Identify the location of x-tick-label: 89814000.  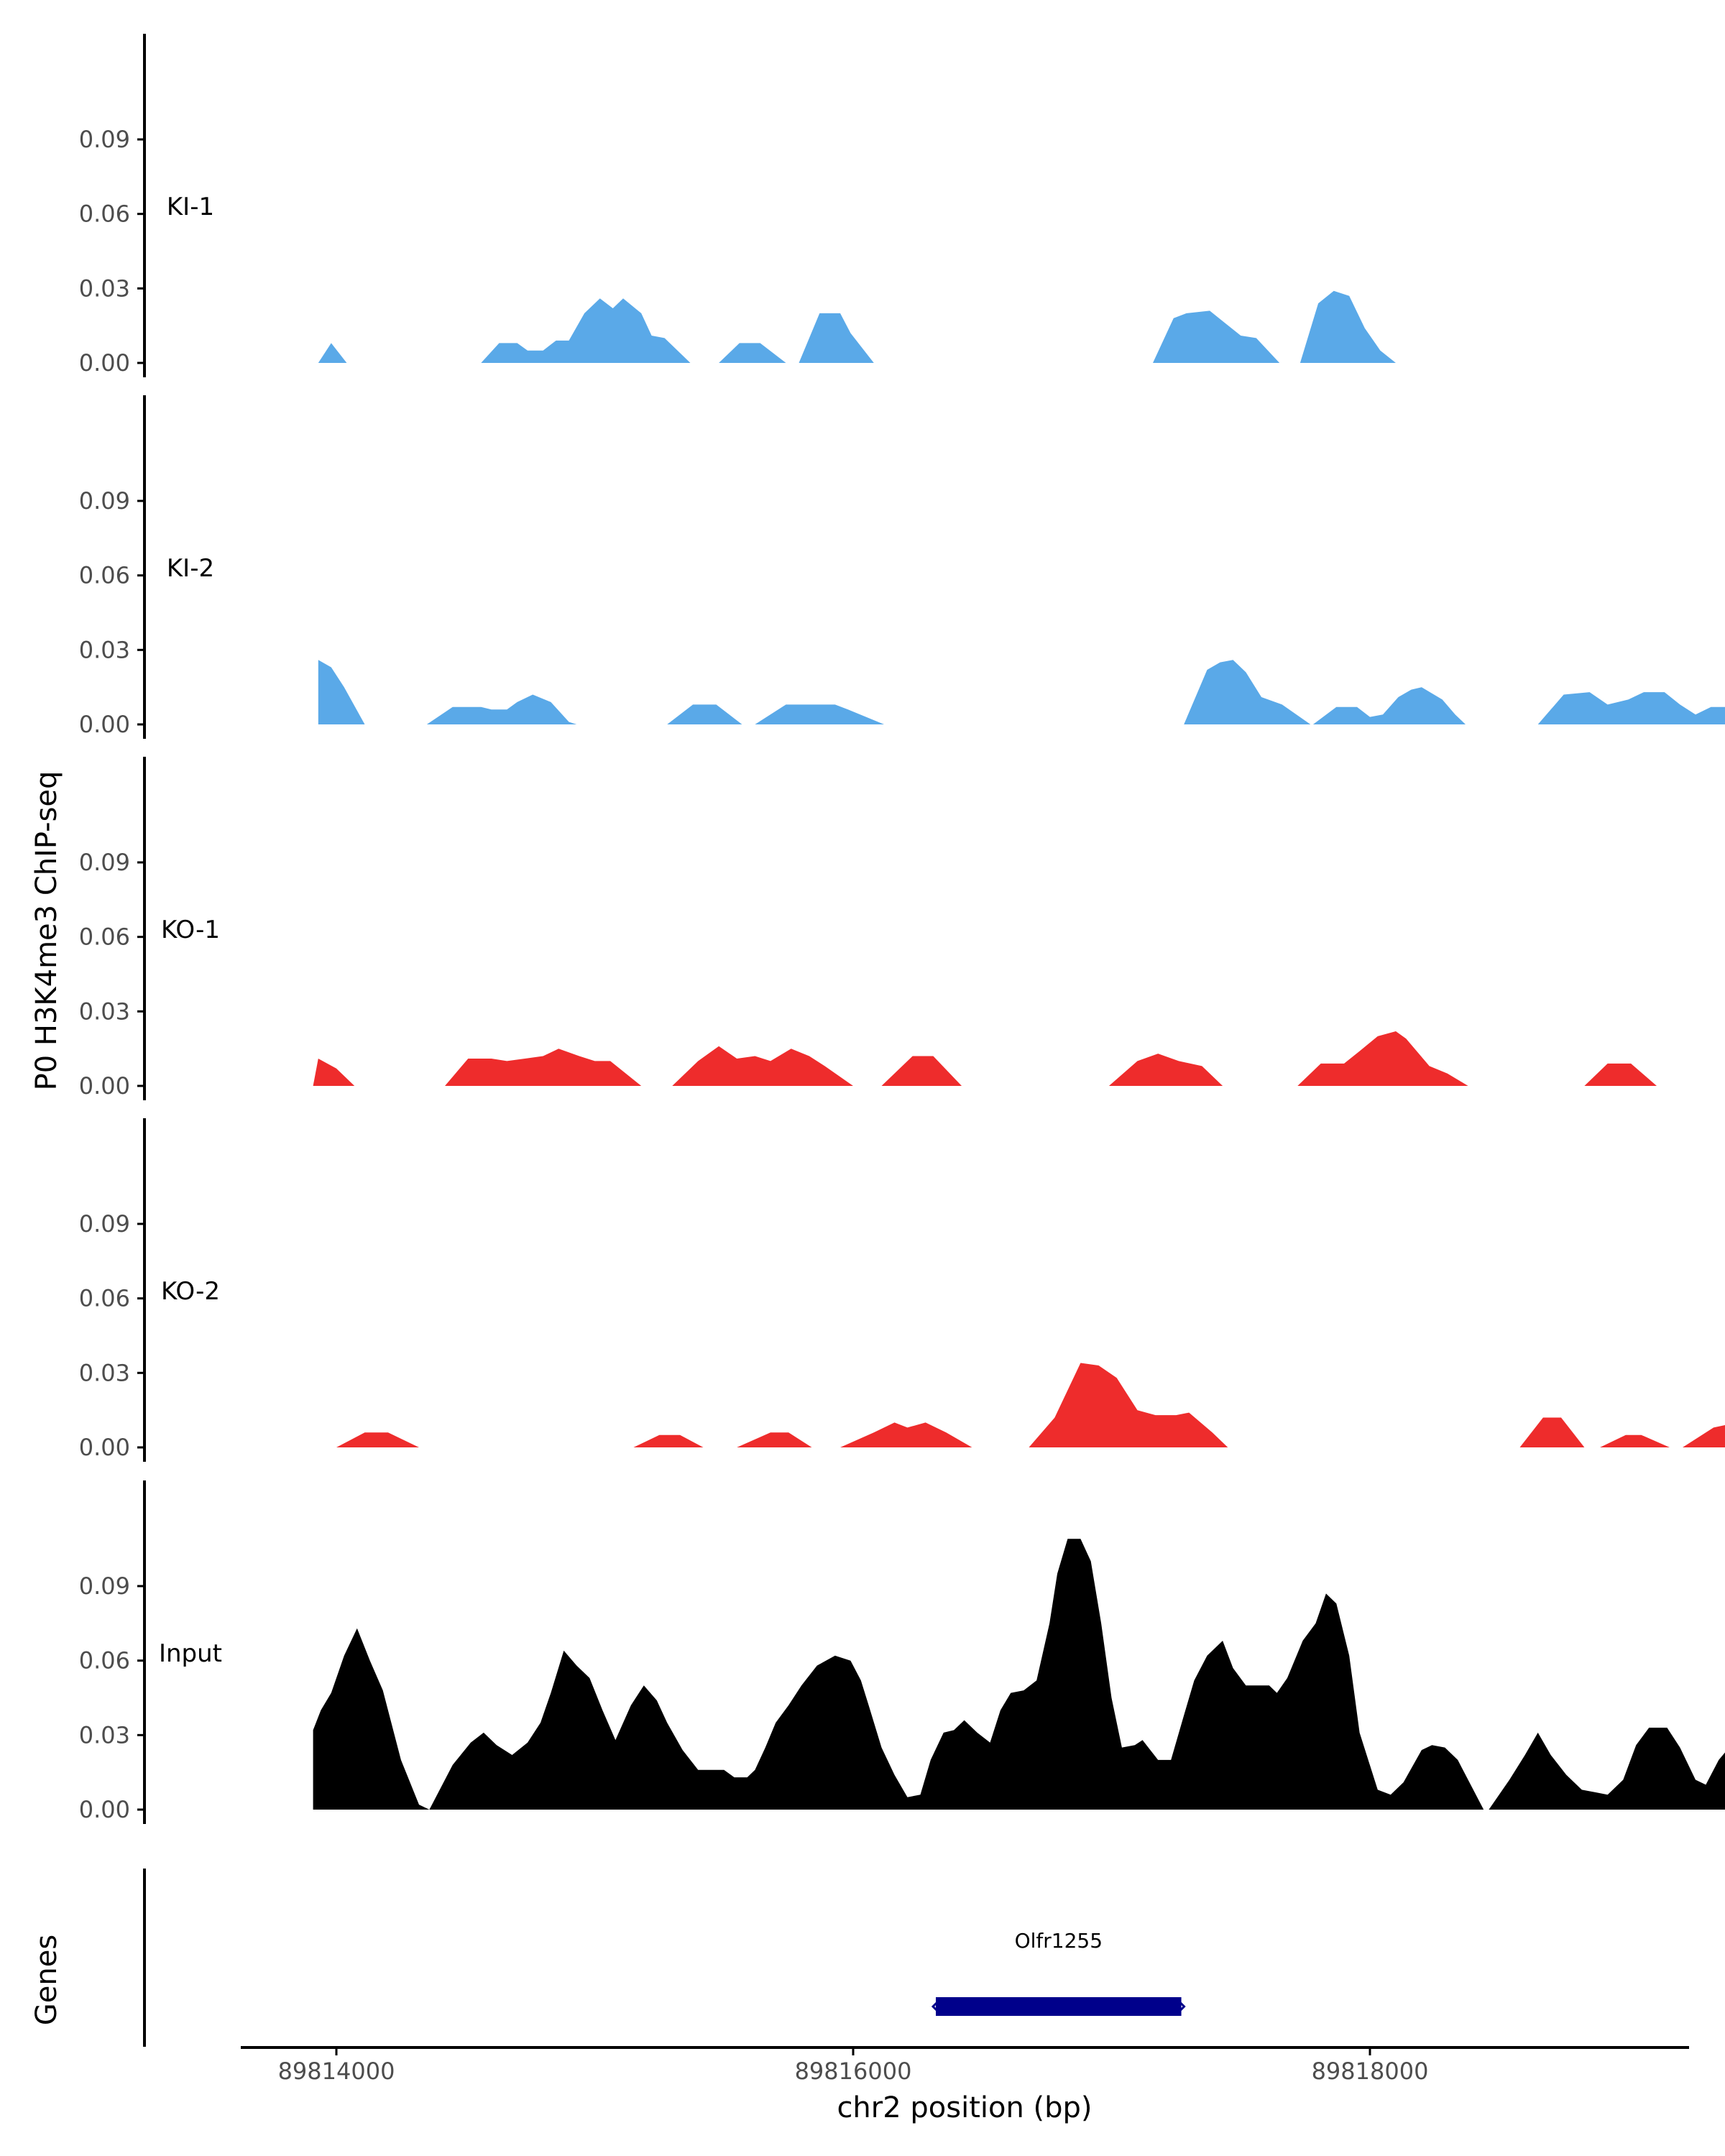
(336, 2071).